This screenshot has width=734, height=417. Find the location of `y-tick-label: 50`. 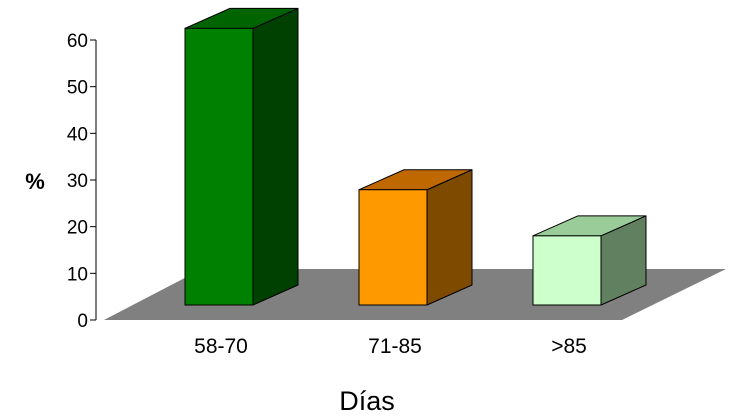

y-tick-label: 50 is located at coordinates (77, 88).